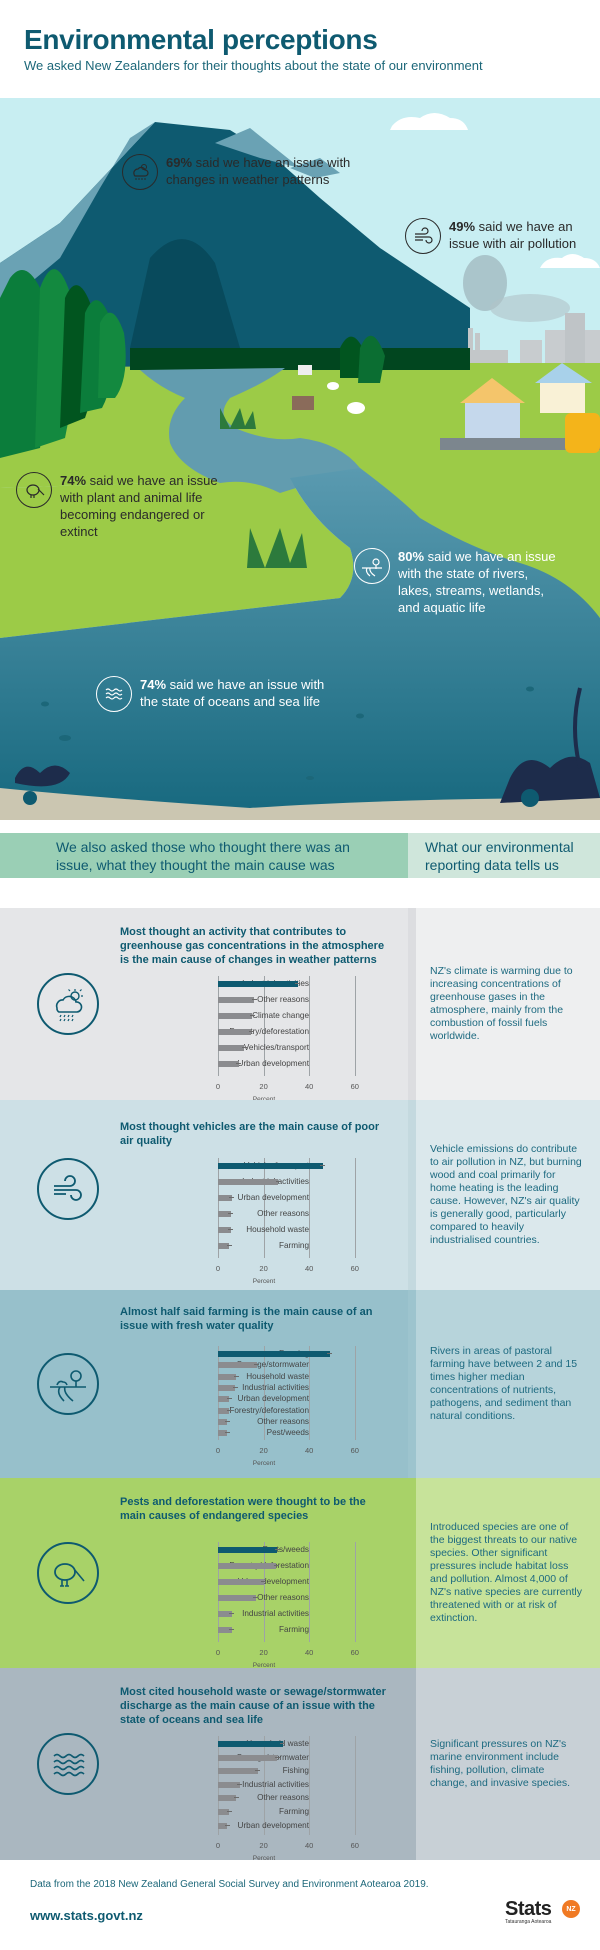 Image resolution: width=600 pixels, height=1950 pixels. I want to click on logo-badge: NZ, so click(571, 1909).